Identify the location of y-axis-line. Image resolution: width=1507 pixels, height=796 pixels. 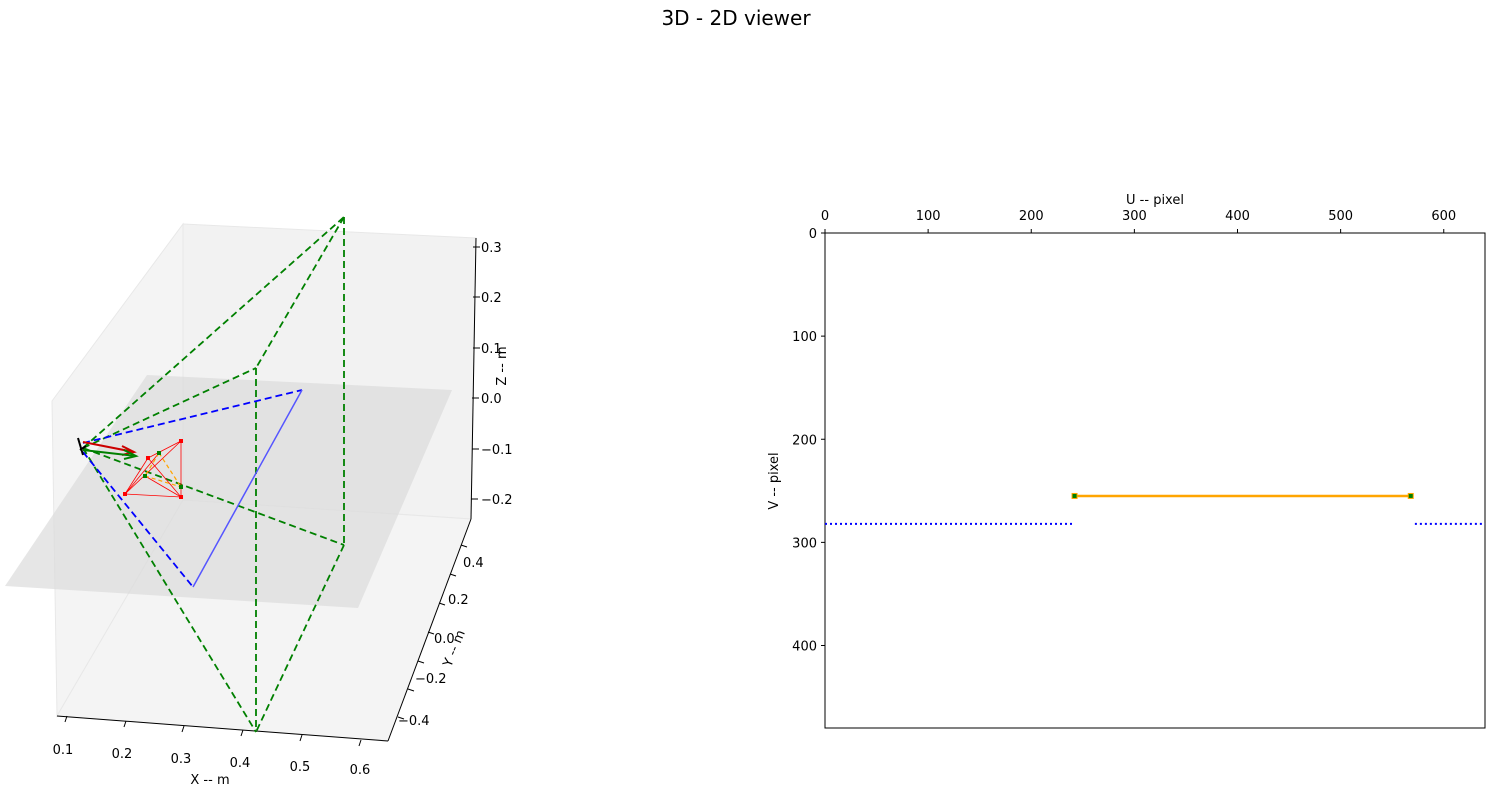
(429, 630).